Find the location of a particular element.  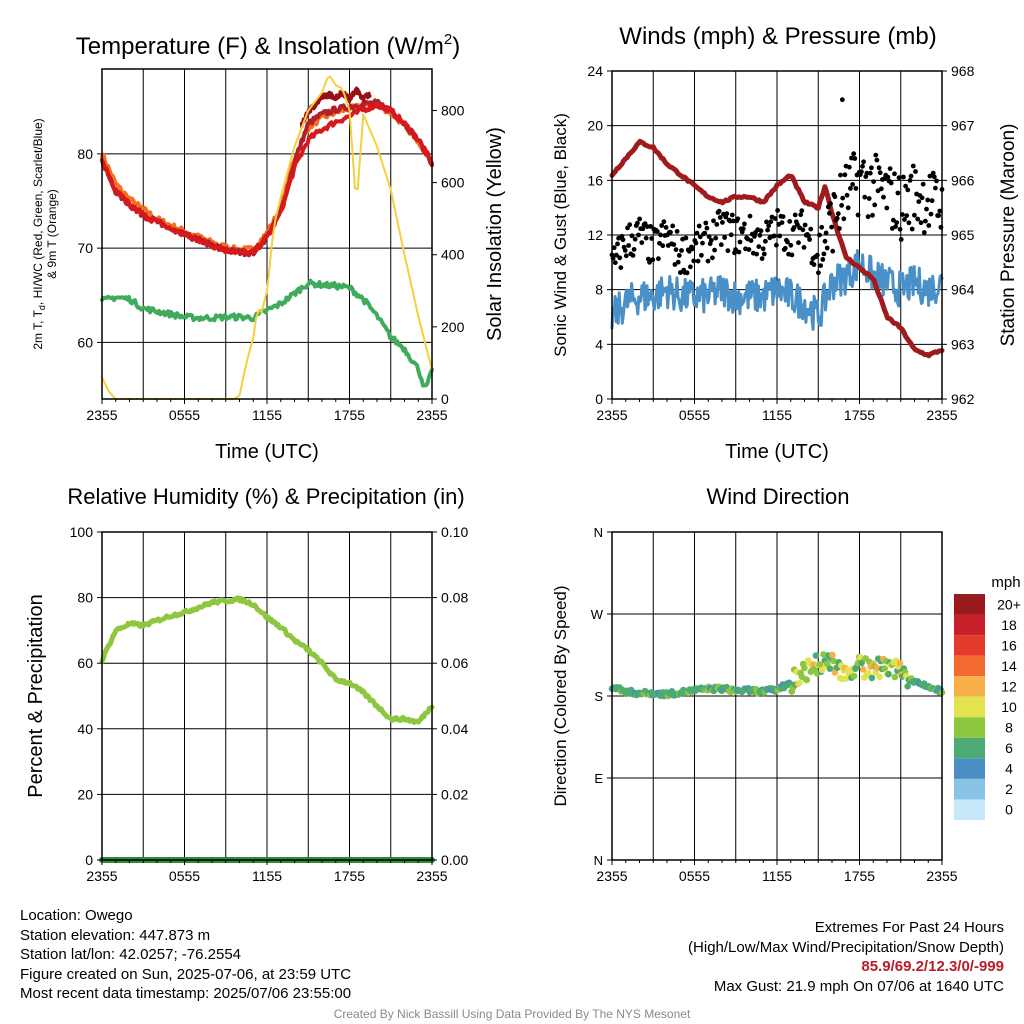

colorbar-tick-label: 0 is located at coordinates (1009, 810).